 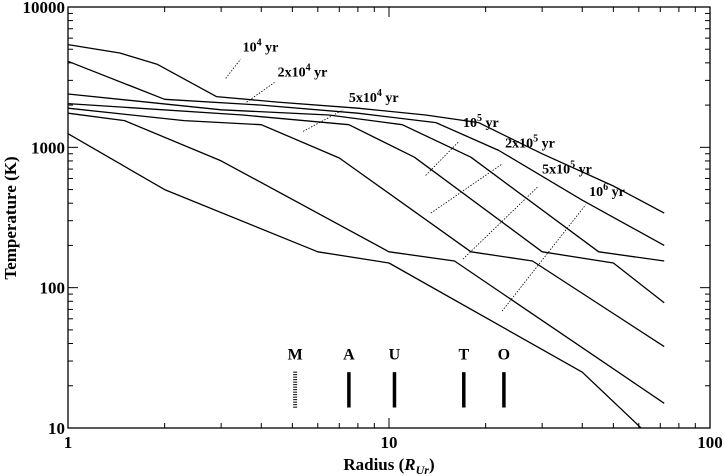 What do you see at coordinates (44, 219) in the screenshot?
I see `y-tick-labels: 10 100 1000 10000` at bounding box center [44, 219].